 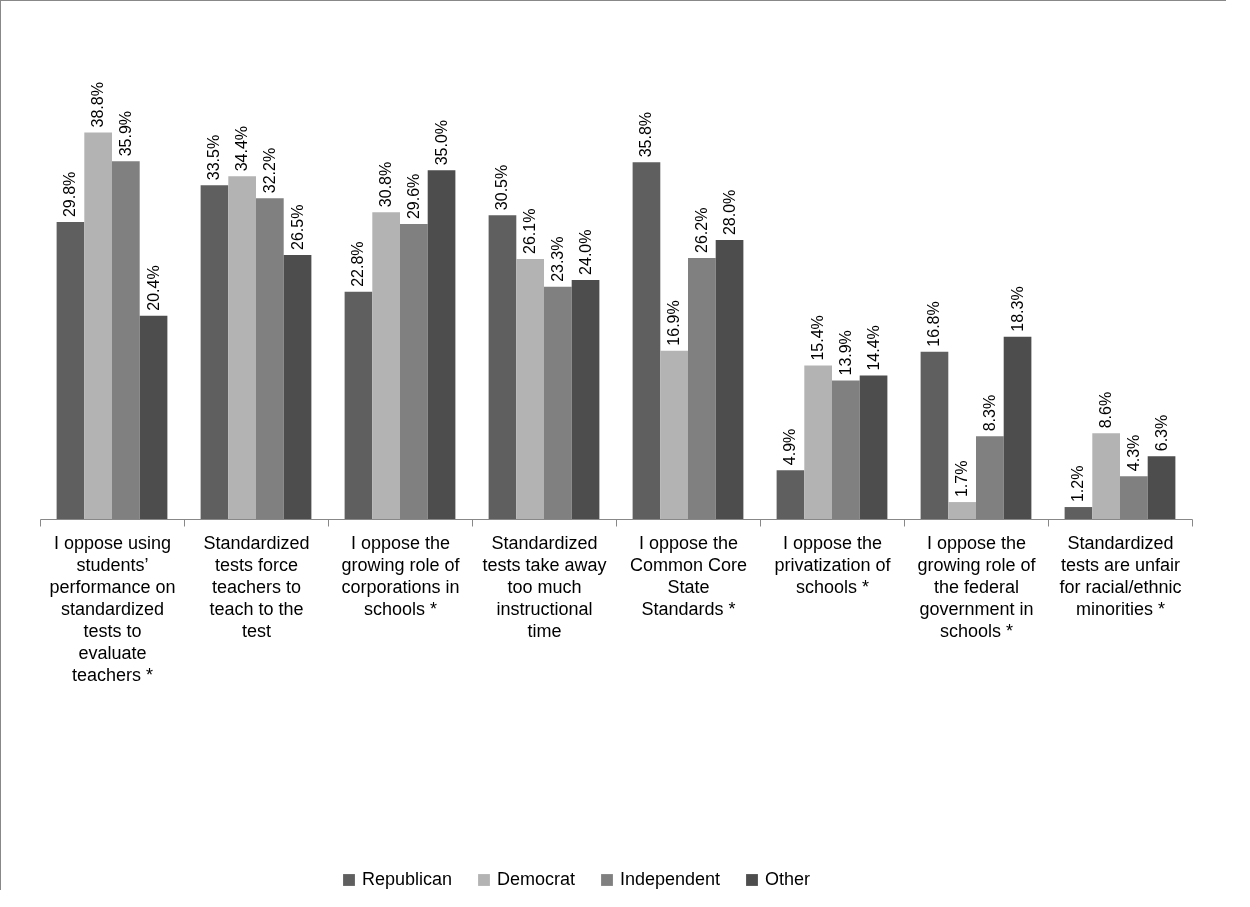 I want to click on data-label: 16.8%, so click(x=934, y=324).